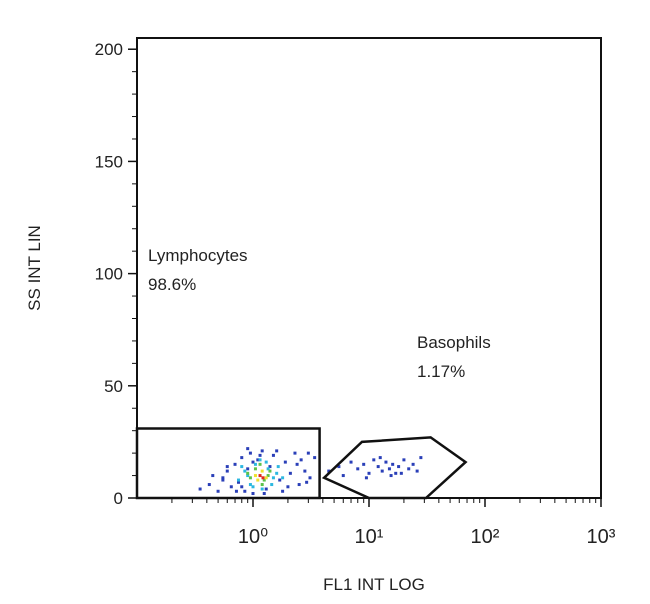  Describe the element at coordinates (34, 268) in the screenshot. I see `y-axis-label: SS INT LIN` at that location.